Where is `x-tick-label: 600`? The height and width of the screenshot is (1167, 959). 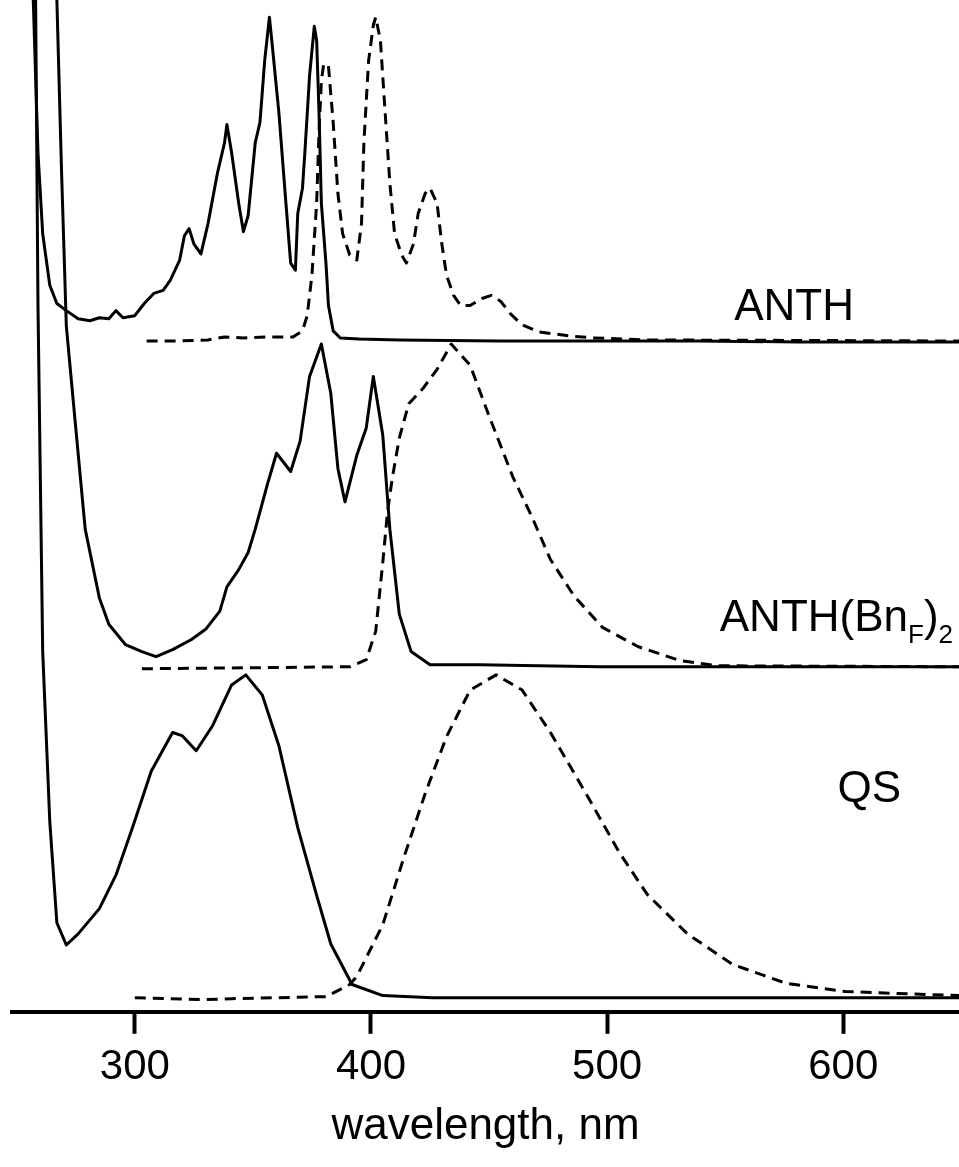
x-tick-label: 600 is located at coordinates (843, 1064).